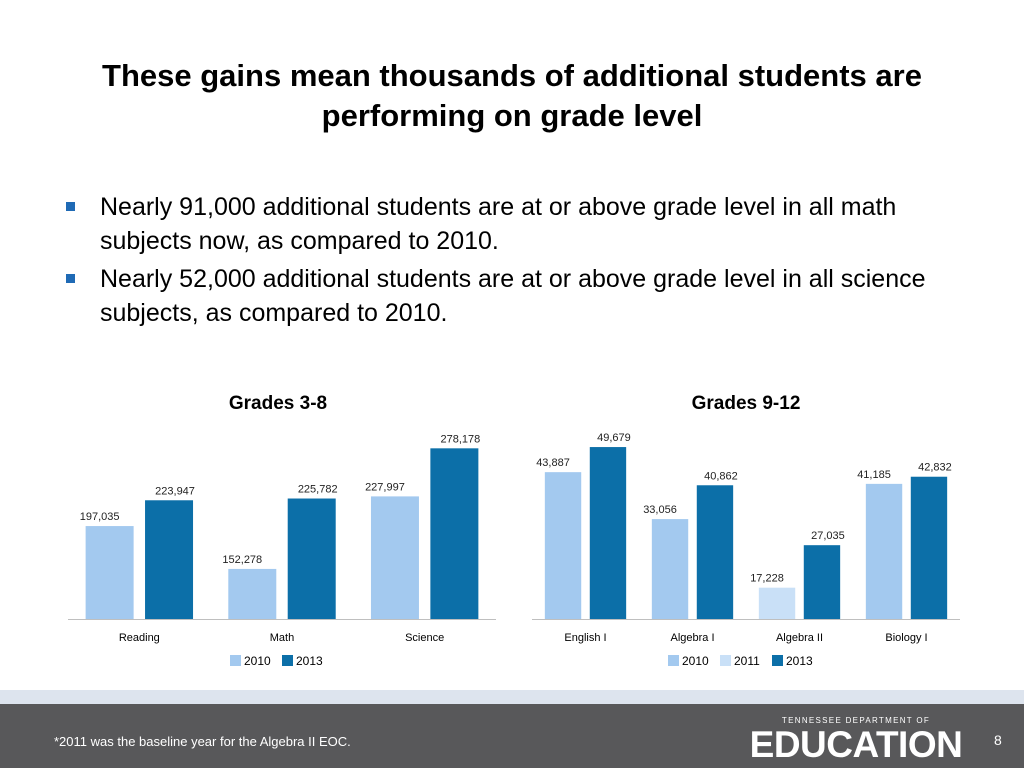 This screenshot has height=768, width=1024. What do you see at coordinates (278, 403) in the screenshot?
I see `chart-title: Grades 3-8` at bounding box center [278, 403].